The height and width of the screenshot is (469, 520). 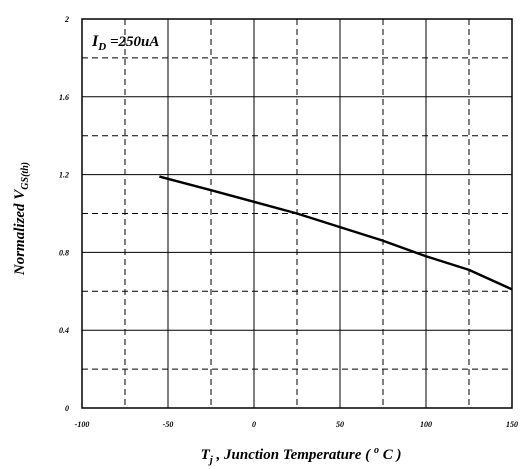 I want to click on x-tick-label: 50, so click(x=340, y=424).